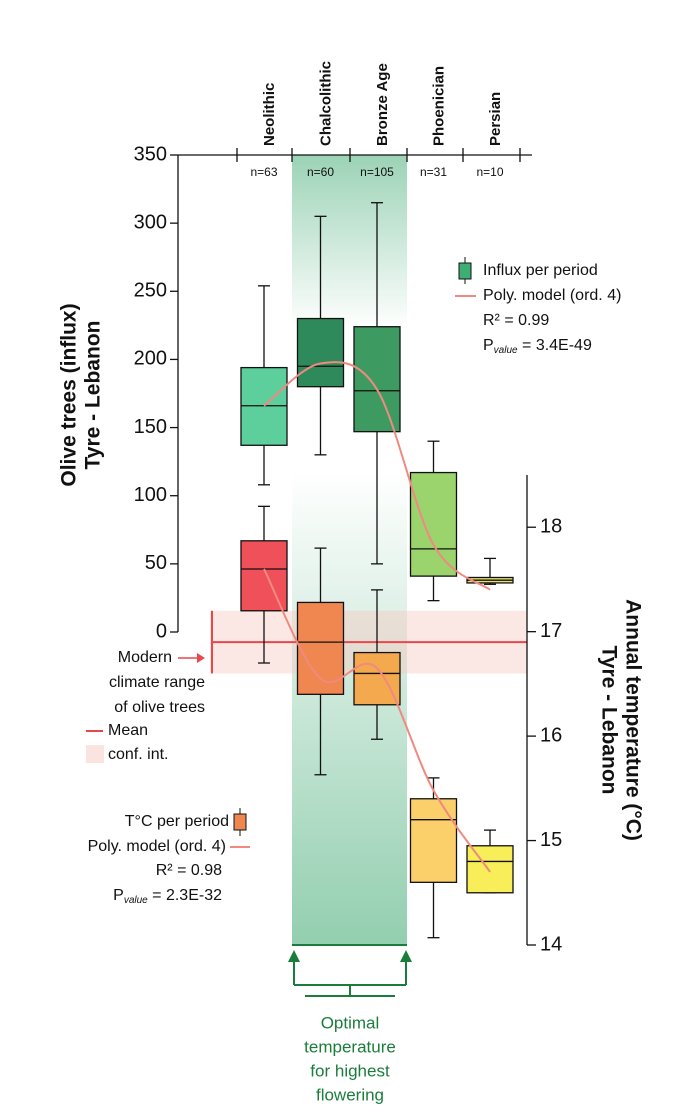  I want to click on y-axis-title: Tyre - Lebanon, so click(93, 395).